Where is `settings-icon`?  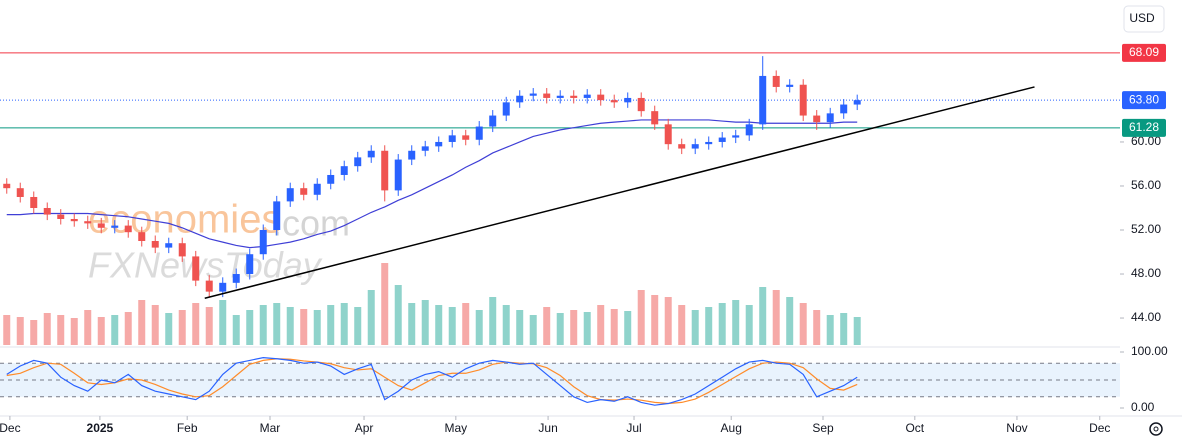 settings-icon is located at coordinates (1156, 429).